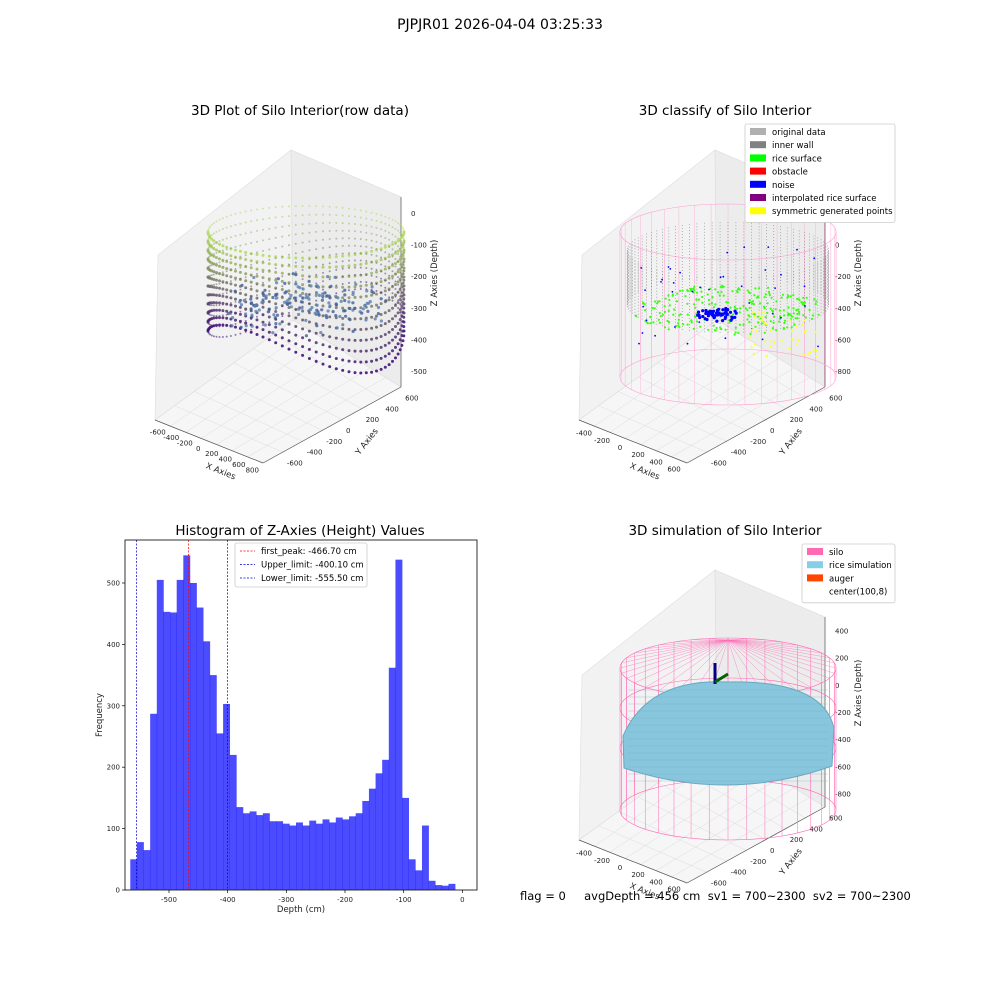 This screenshot has height=1000, width=1000. I want to click on y-tick-label: 600, so click(835, 818).